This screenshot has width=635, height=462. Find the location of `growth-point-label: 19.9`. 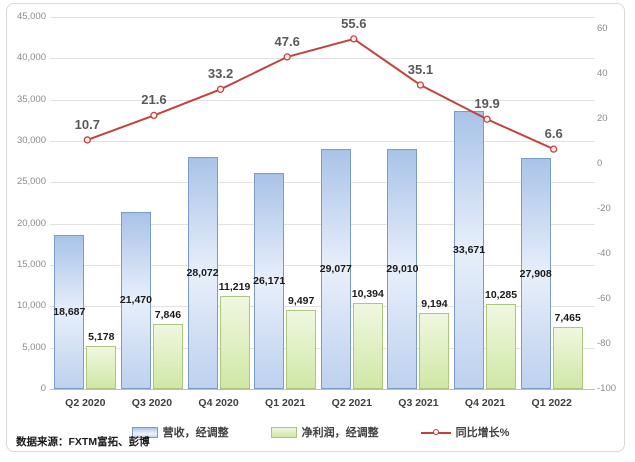

growth-point-label: 19.9 is located at coordinates (487, 104).